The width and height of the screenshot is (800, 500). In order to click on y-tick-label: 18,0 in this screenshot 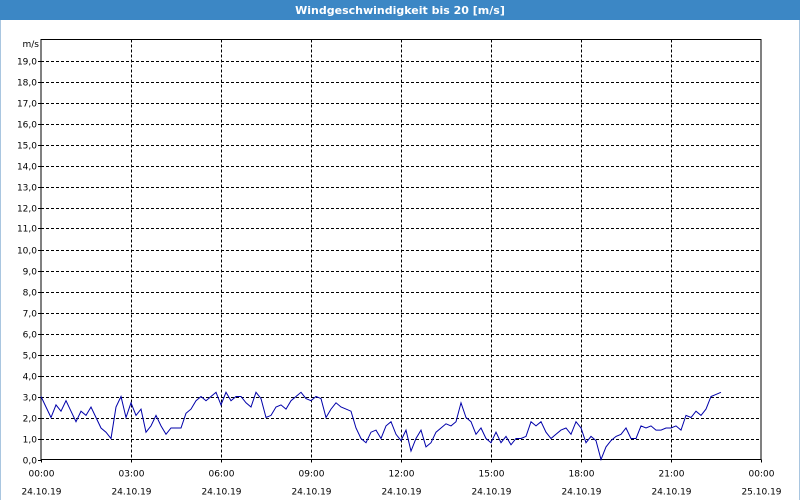, I will do `click(27, 84)`.